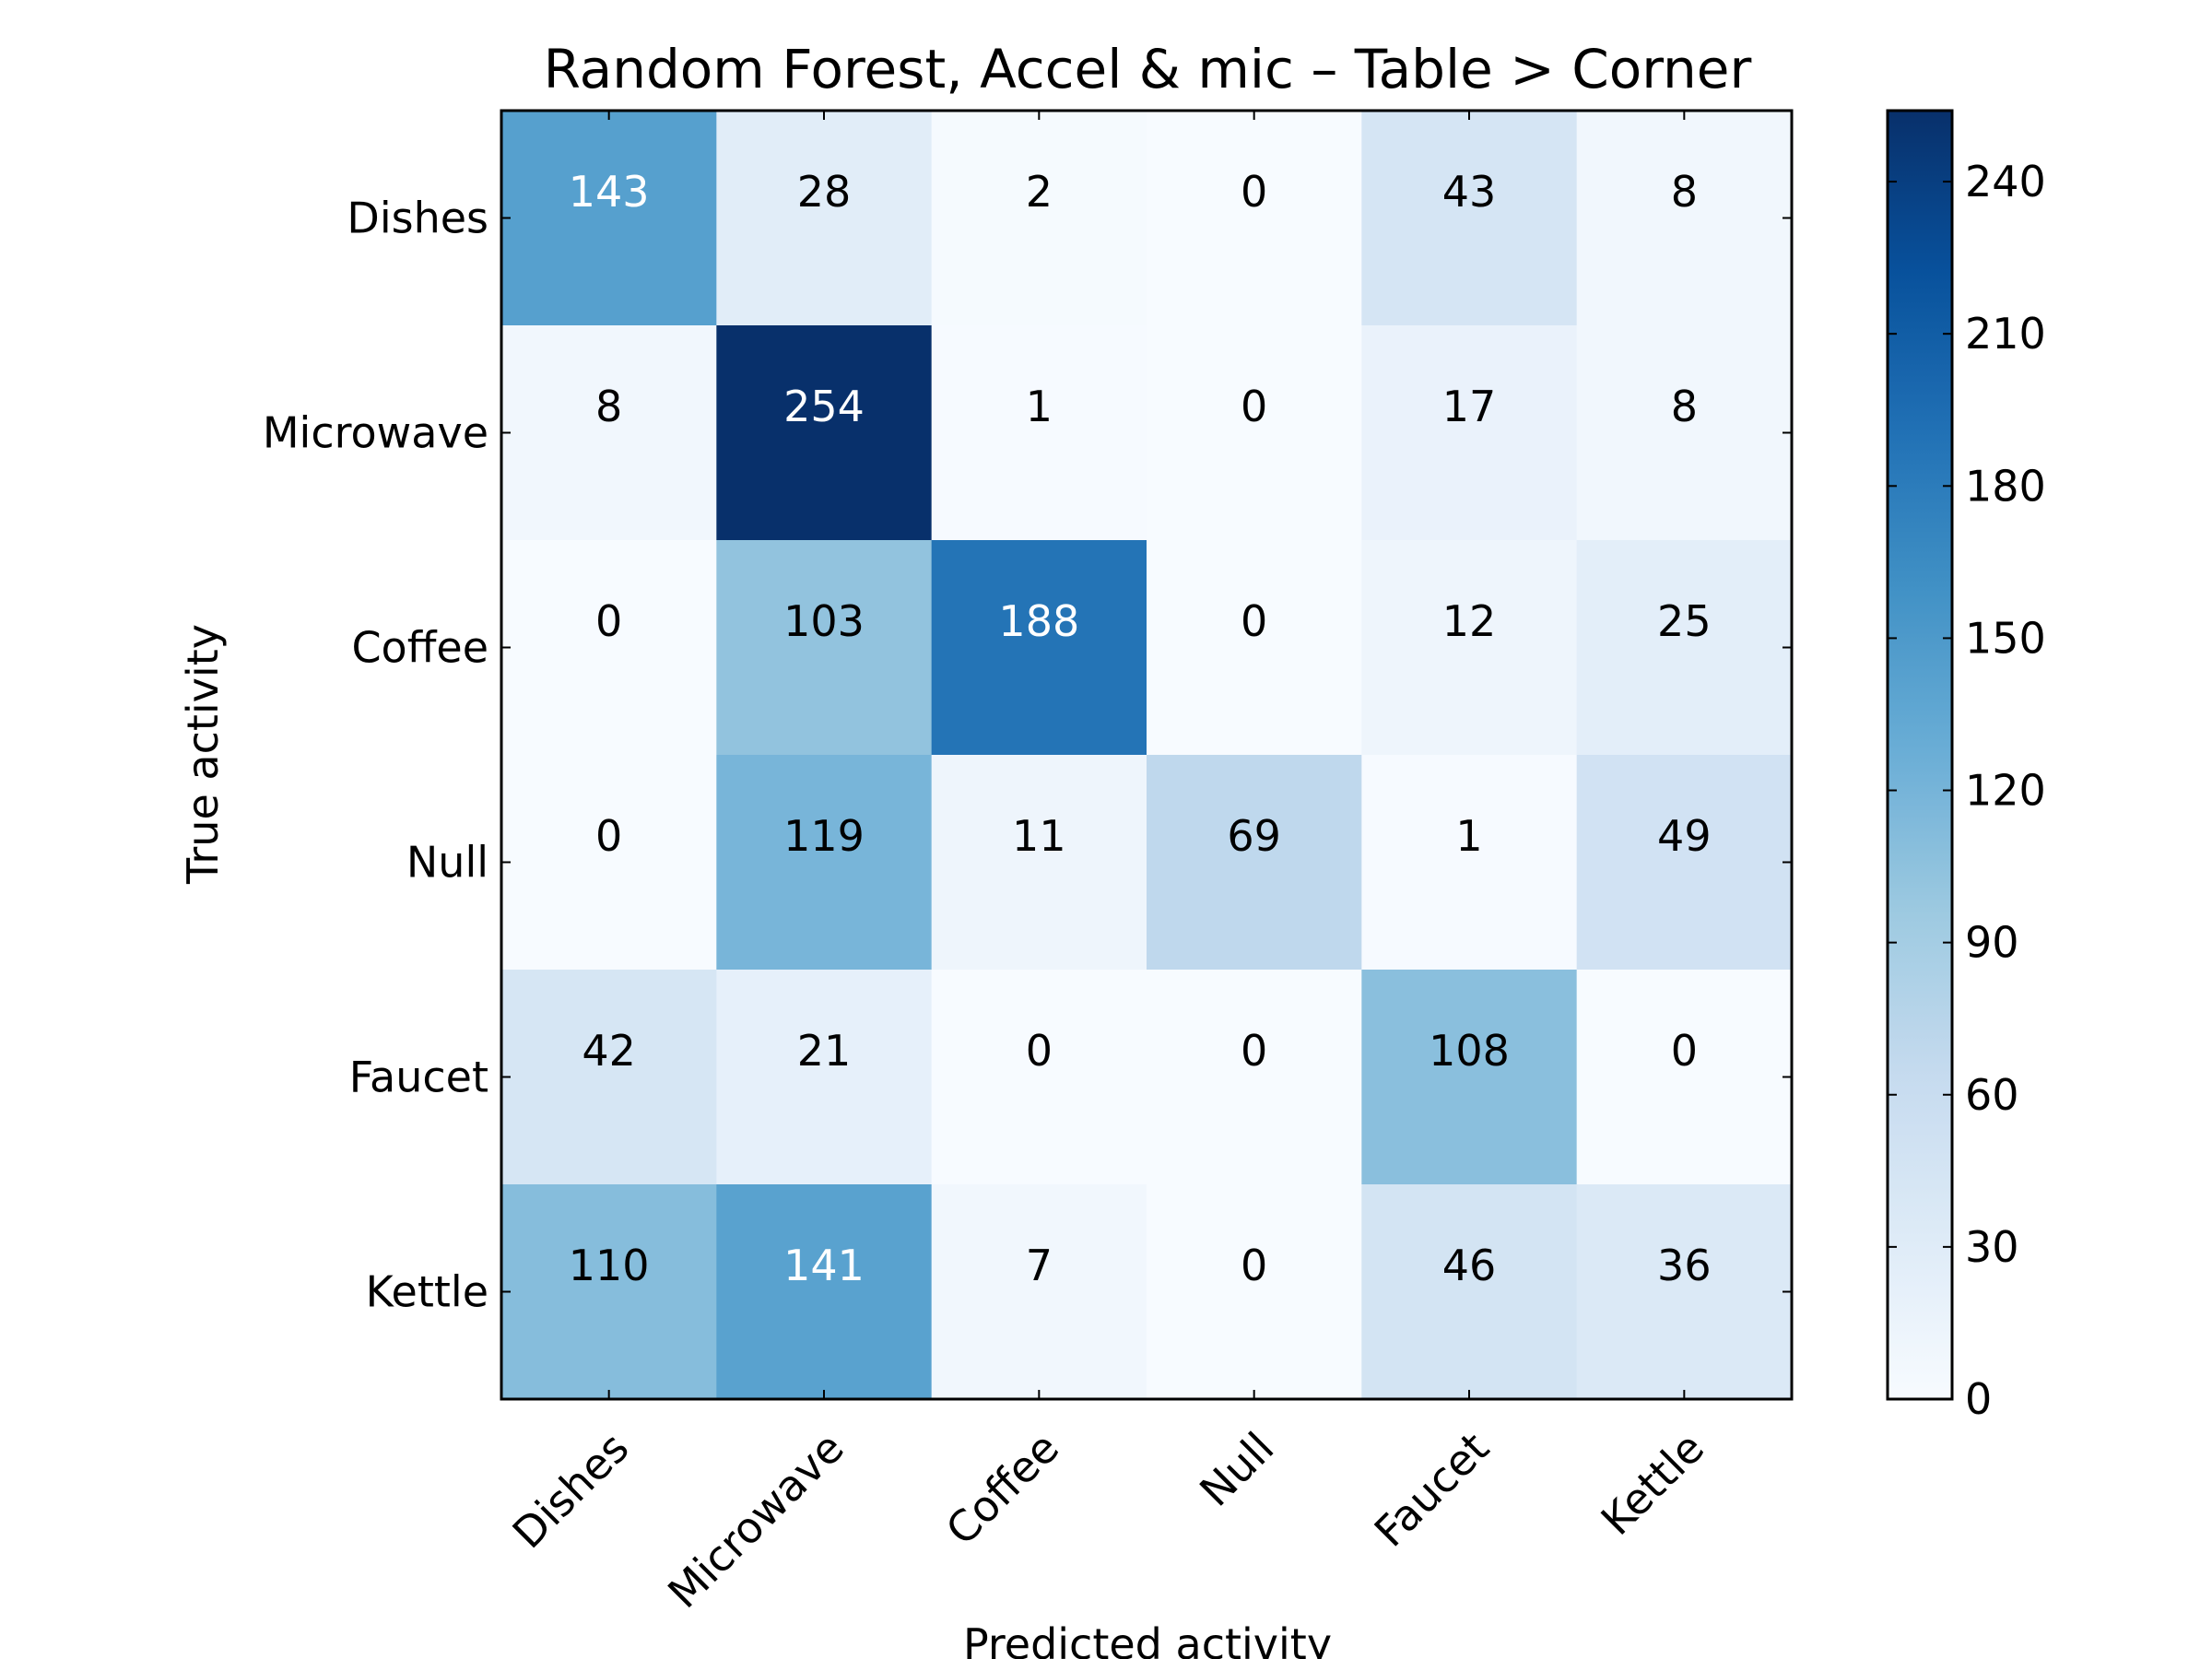  What do you see at coordinates (1684, 1265) in the screenshot?
I see `cell-value-5-5: 36` at bounding box center [1684, 1265].